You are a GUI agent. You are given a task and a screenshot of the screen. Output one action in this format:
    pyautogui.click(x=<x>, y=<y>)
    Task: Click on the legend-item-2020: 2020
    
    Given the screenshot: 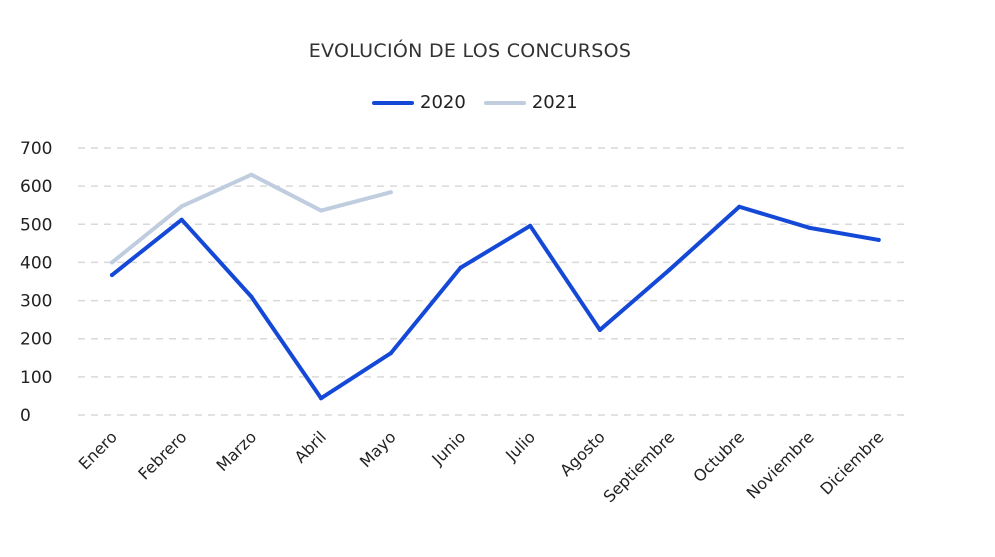 What is the action you would take?
    pyautogui.click(x=419, y=102)
    